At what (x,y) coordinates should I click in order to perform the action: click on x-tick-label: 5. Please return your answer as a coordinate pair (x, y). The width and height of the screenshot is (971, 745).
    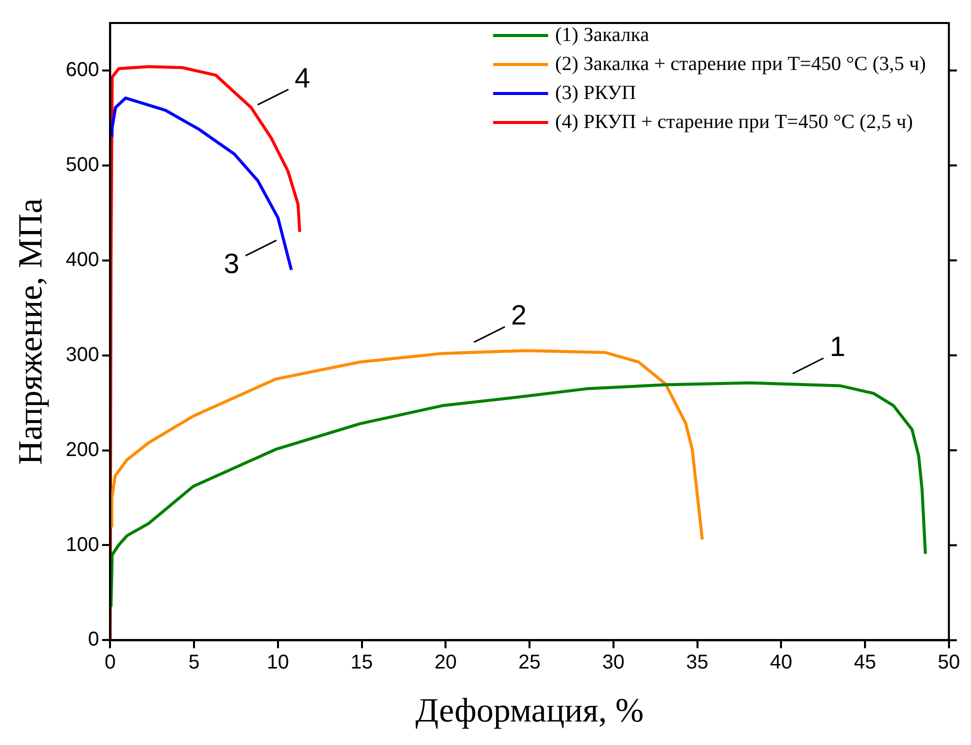
    Looking at the image, I should click on (194, 663).